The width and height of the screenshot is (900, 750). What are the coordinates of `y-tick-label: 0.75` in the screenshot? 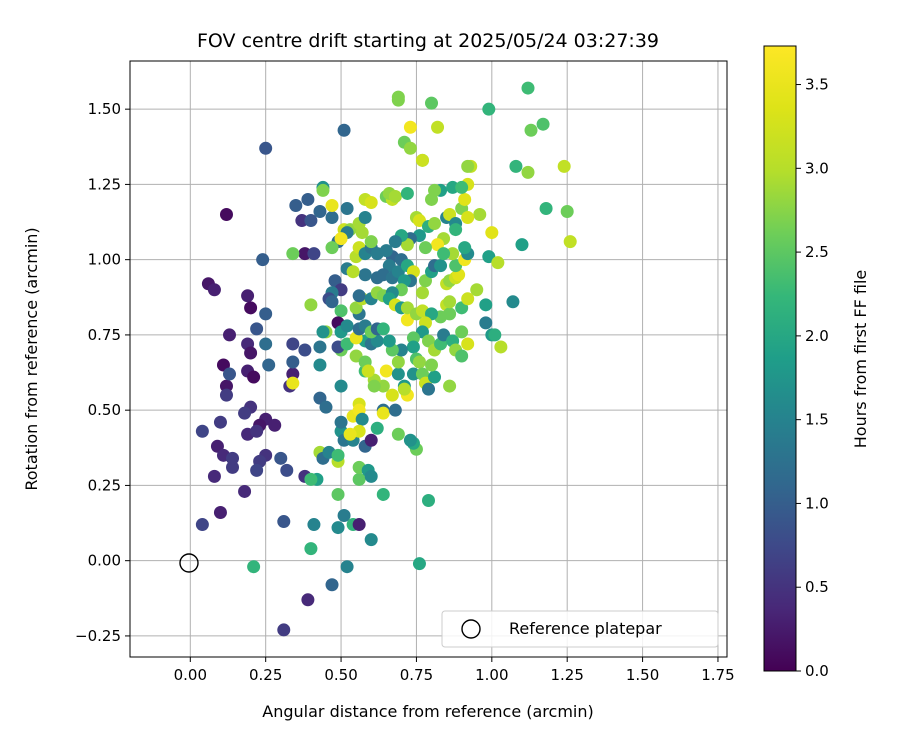 It's located at (104, 335).